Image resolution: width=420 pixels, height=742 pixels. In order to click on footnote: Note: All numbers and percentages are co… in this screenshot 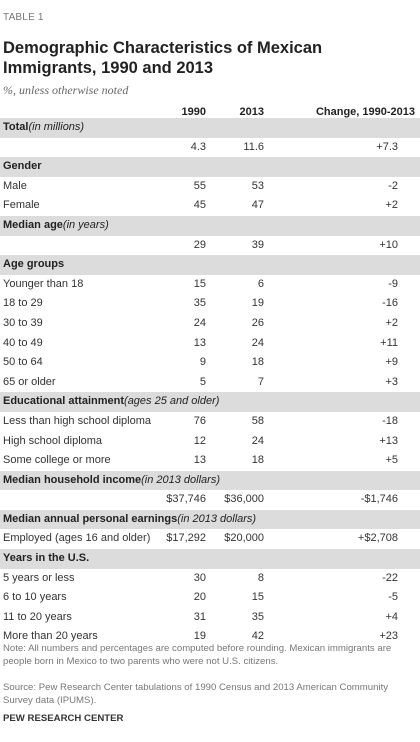, I will do `click(197, 655)`.